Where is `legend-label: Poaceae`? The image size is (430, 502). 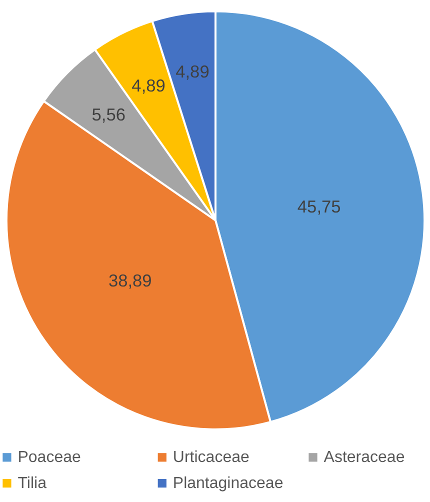
legend-label: Poaceae is located at coordinates (50, 457).